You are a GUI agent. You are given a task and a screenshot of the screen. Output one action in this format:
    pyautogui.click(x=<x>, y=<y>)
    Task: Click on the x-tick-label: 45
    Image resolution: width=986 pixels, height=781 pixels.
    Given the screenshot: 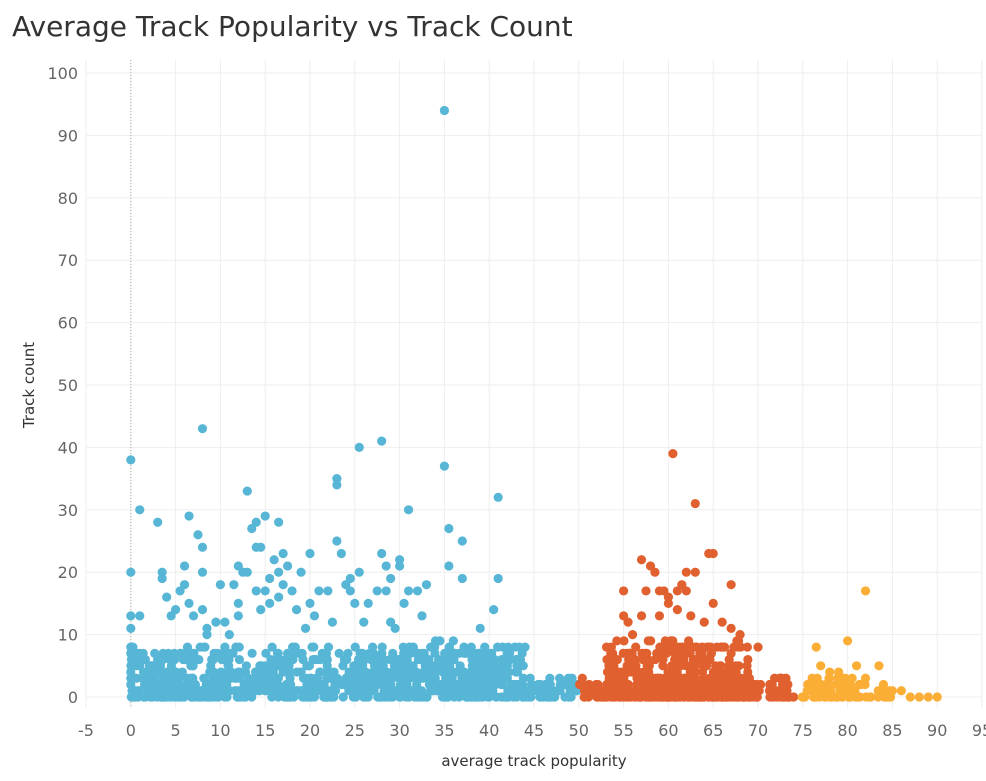 What is the action you would take?
    pyautogui.click(x=534, y=730)
    